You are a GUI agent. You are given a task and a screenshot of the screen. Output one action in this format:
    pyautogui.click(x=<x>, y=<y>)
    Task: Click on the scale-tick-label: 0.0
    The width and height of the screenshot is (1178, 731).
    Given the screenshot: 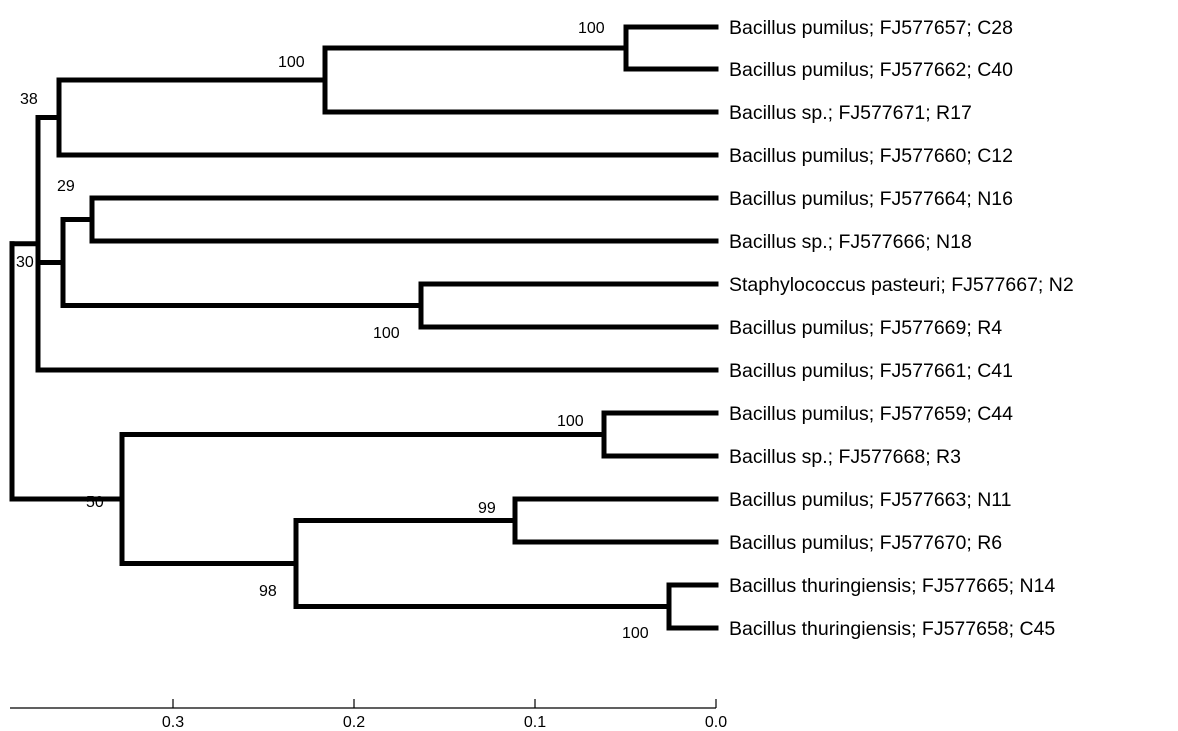 What is the action you would take?
    pyautogui.click(x=716, y=722)
    